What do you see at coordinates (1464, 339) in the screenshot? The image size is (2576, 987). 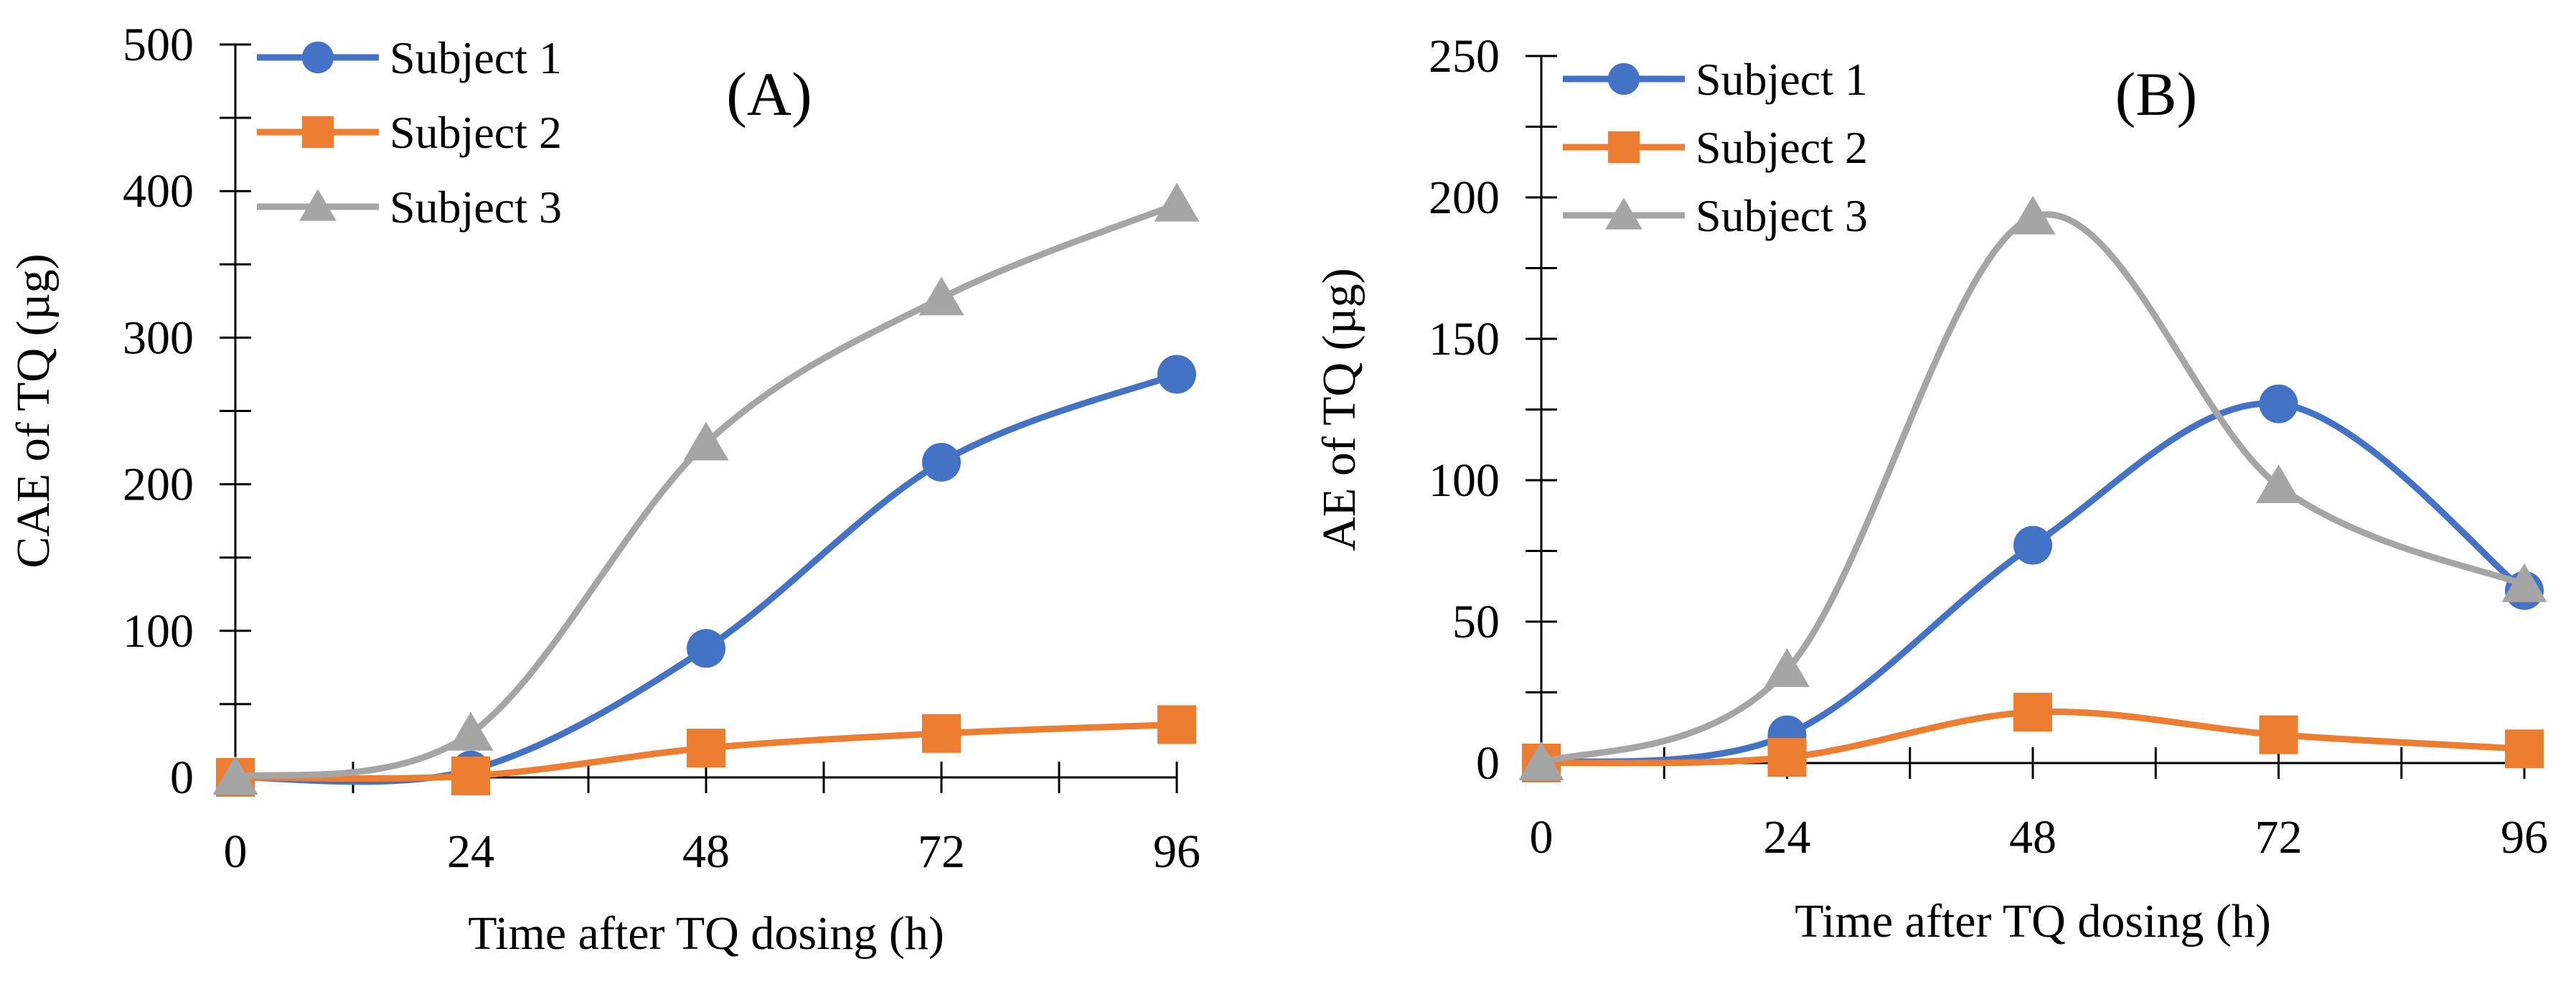 I see `y-tick-label: 150` at bounding box center [1464, 339].